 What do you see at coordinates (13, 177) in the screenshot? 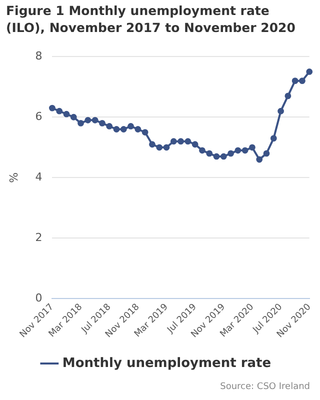
I see `y-axis-title: %` at bounding box center [13, 177].